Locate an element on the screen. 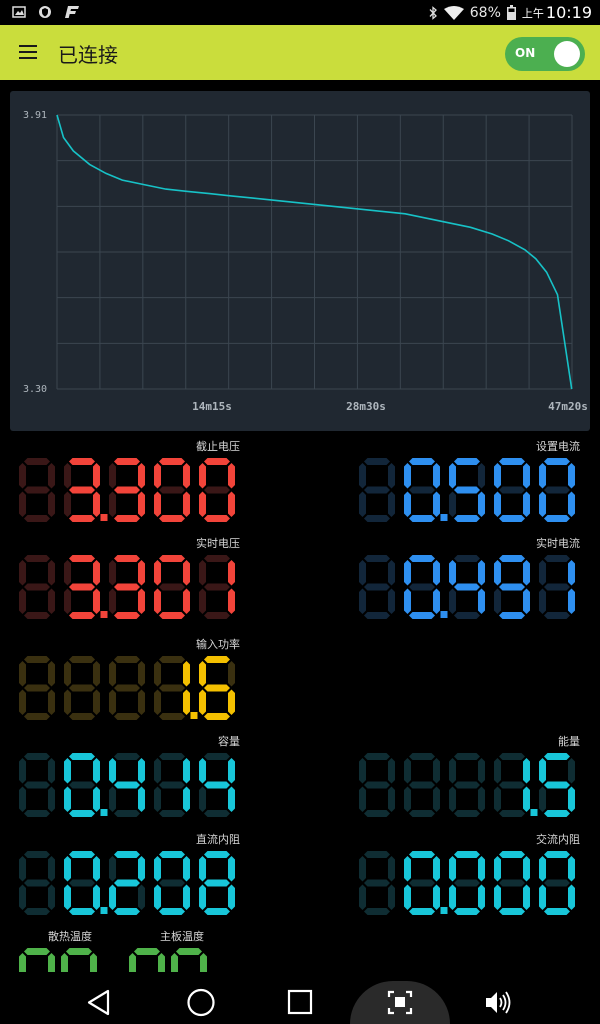 Image resolution: width=600 pixels, height=1024 pixels. ac-resistance-label: 交流内阻 is located at coordinates (558, 839).